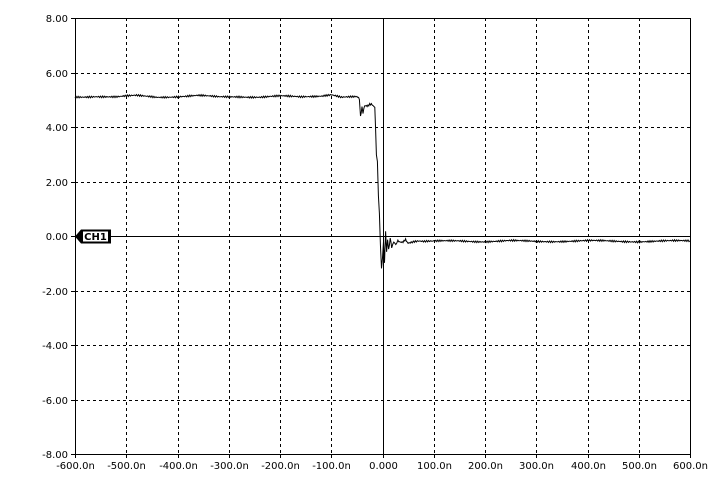  I want to click on x-tick-label: 300.0n, so click(536, 466).